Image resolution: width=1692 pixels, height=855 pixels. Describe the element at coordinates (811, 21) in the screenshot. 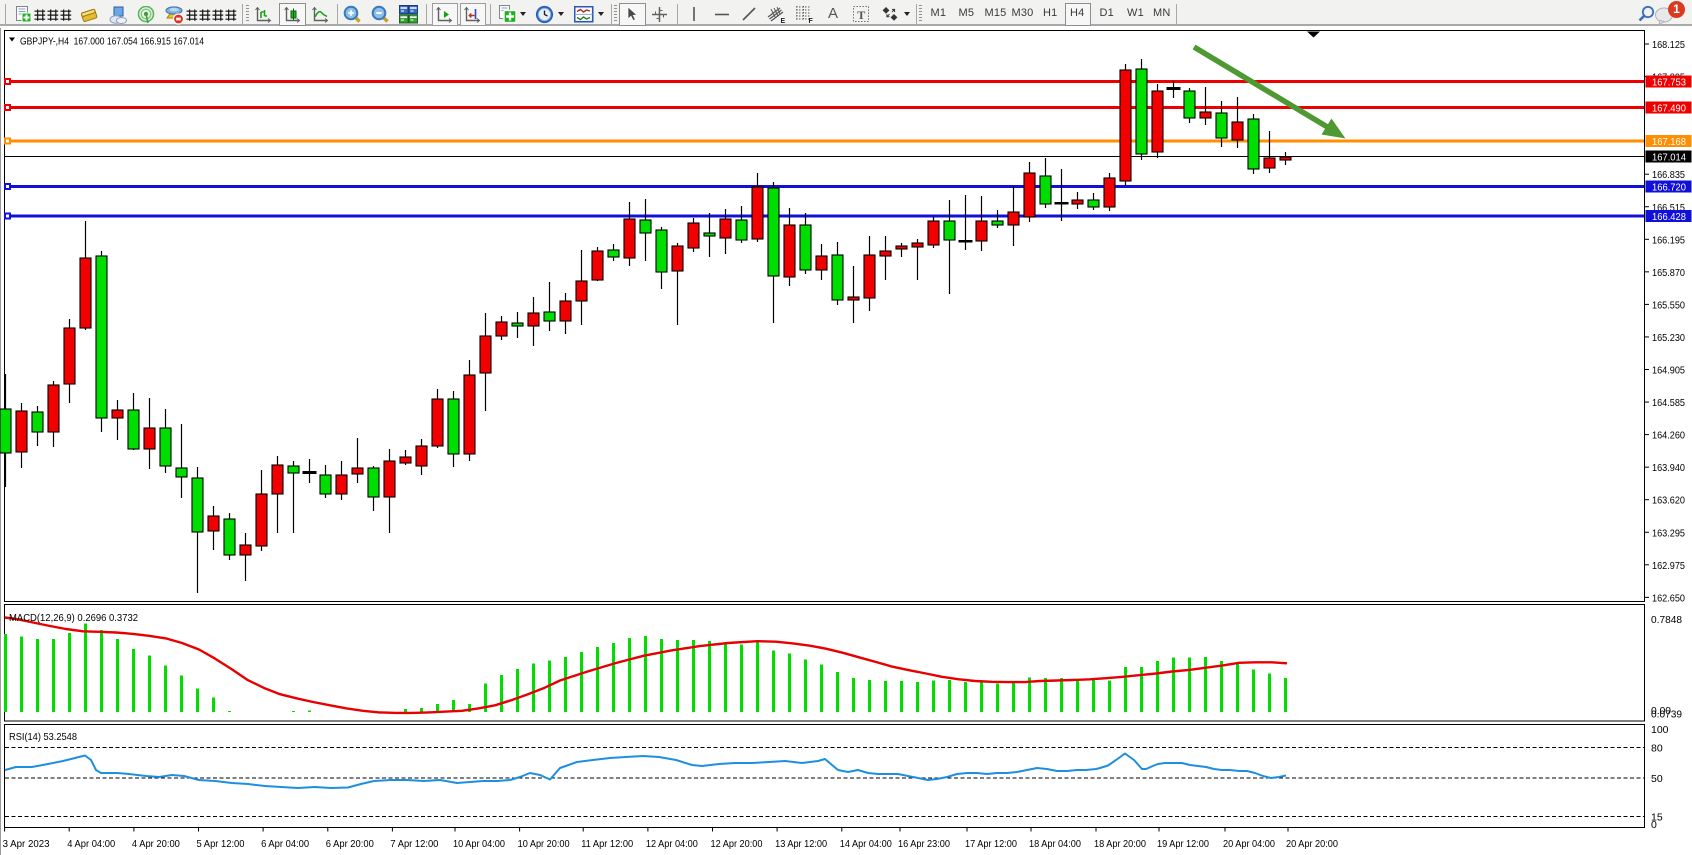

I see `svg-text: F` at that location.